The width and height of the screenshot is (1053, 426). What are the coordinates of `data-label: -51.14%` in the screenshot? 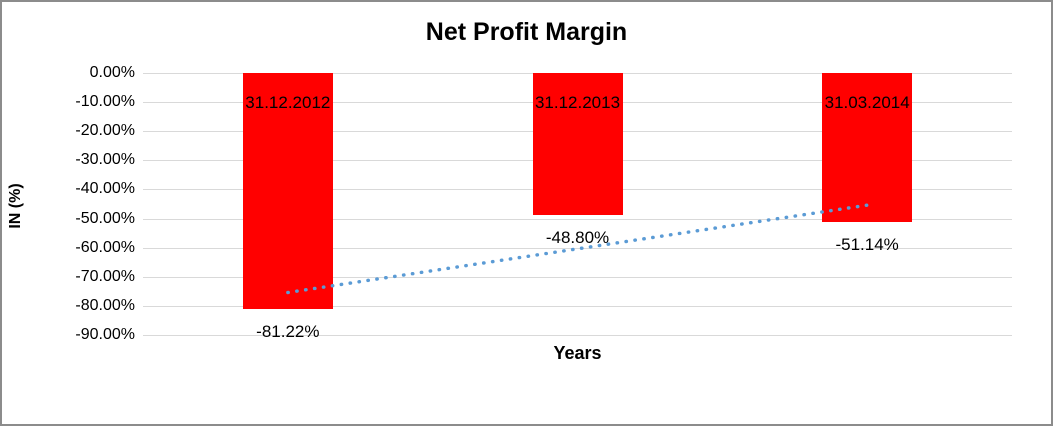 It's located at (867, 244).